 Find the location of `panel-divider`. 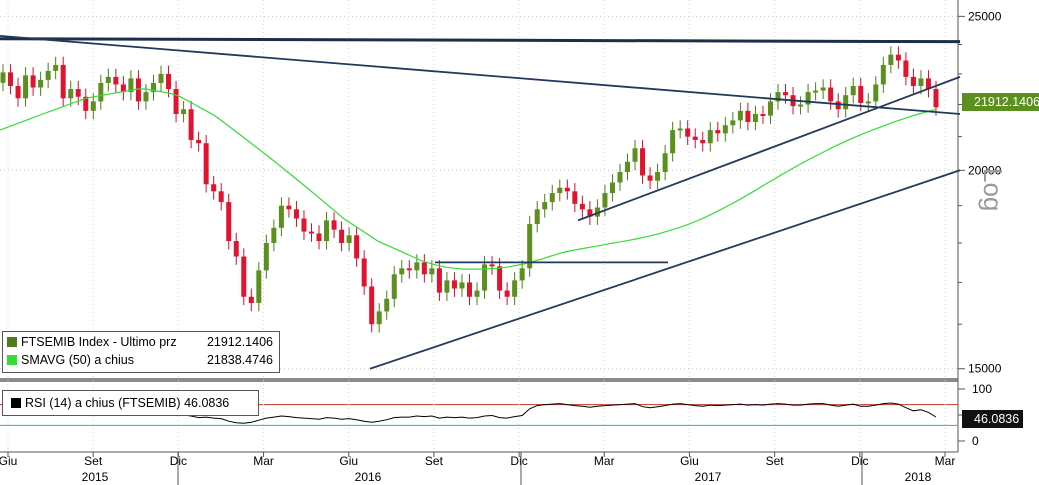

panel-divider is located at coordinates (479, 380).